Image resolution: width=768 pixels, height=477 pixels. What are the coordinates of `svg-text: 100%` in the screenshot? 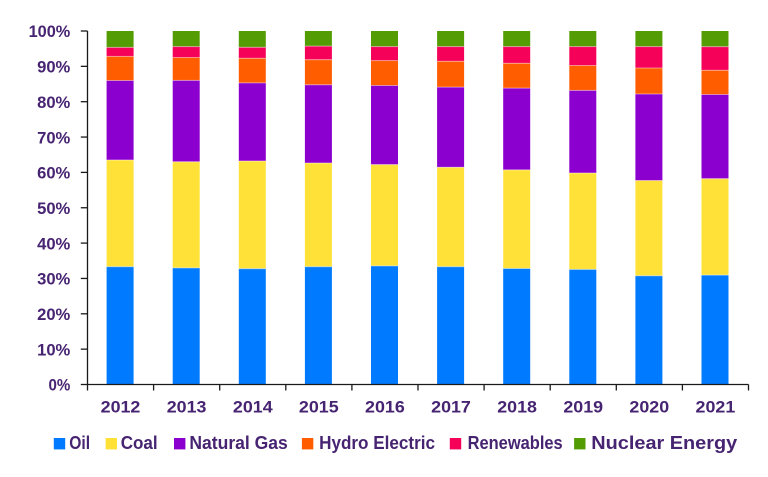 It's located at (50, 31).